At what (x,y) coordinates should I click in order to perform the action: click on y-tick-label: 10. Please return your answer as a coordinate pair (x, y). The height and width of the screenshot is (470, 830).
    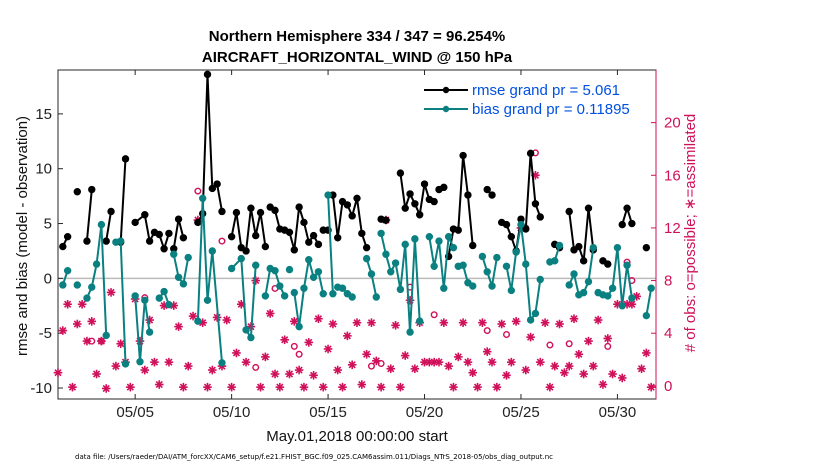
    Looking at the image, I should click on (43, 169).